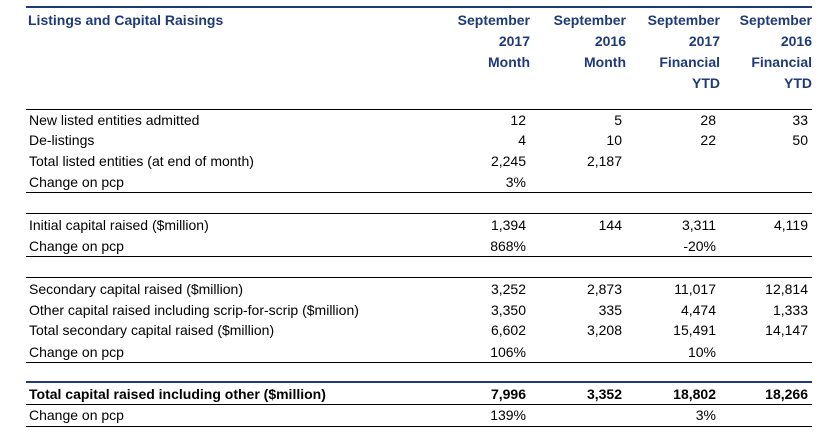 Image resolution: width=832 pixels, height=436 pixels. What do you see at coordinates (610, 310) in the screenshot?
I see `cell: 335` at bounding box center [610, 310].